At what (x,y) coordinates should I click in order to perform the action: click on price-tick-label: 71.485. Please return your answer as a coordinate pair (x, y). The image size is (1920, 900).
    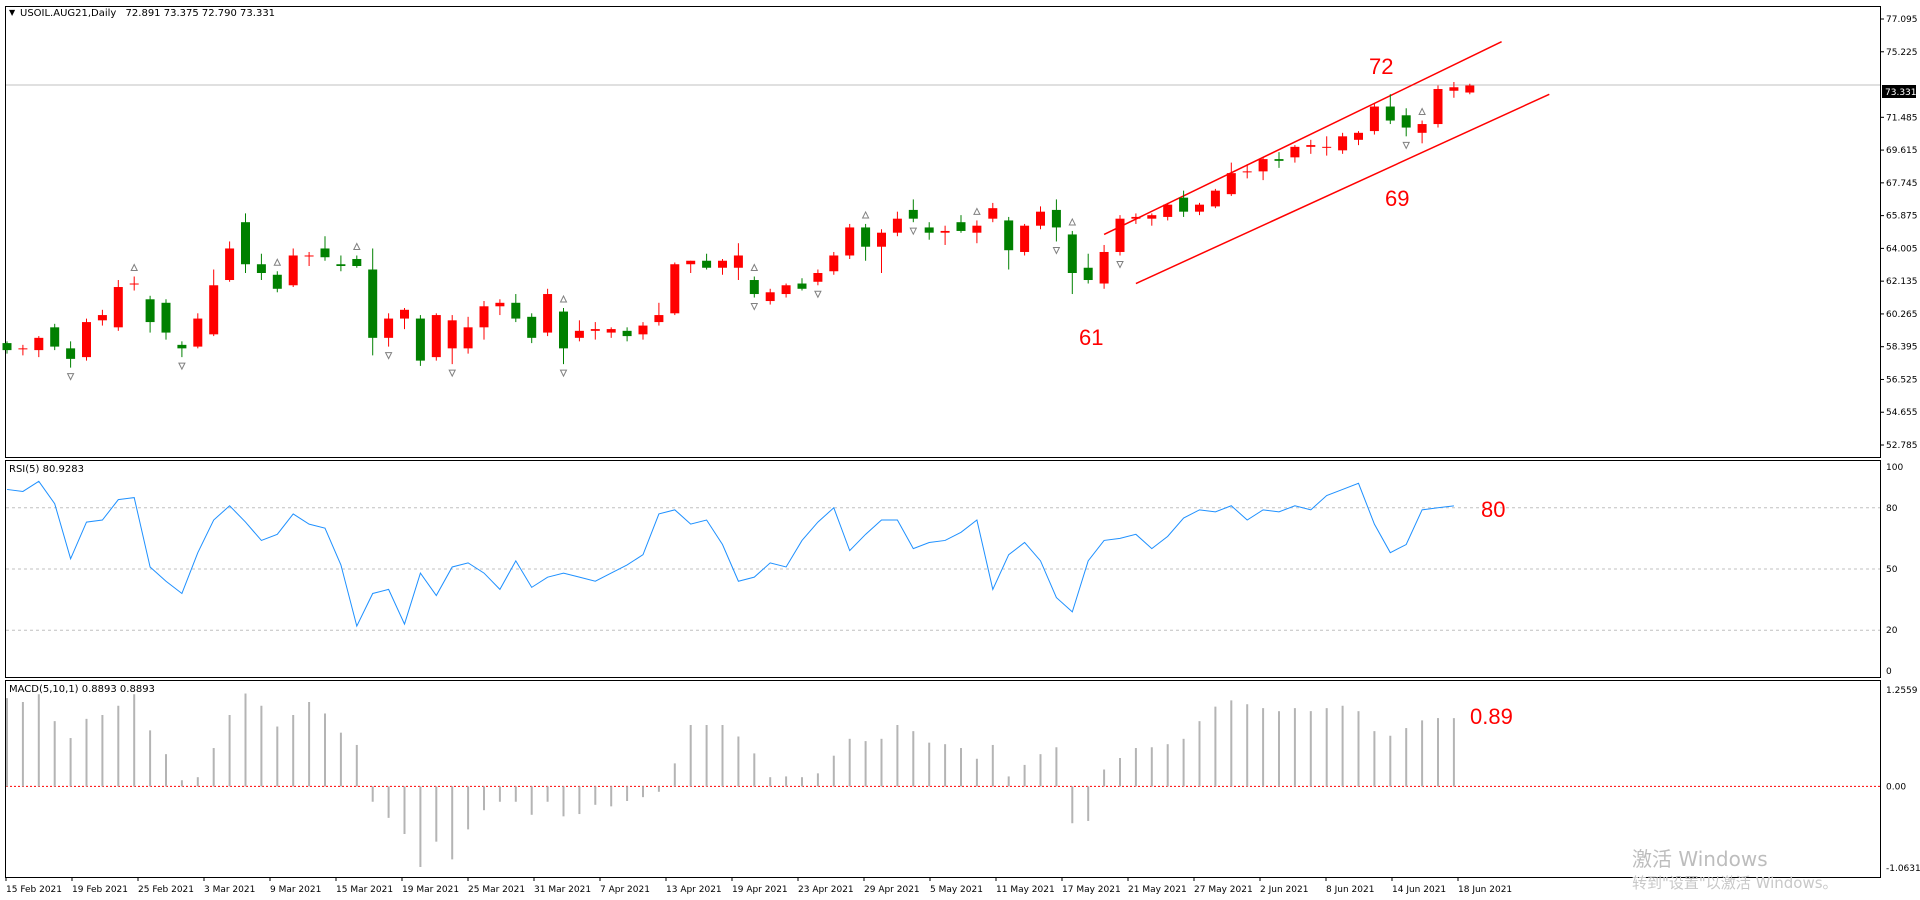
    Looking at the image, I should click on (1902, 118).